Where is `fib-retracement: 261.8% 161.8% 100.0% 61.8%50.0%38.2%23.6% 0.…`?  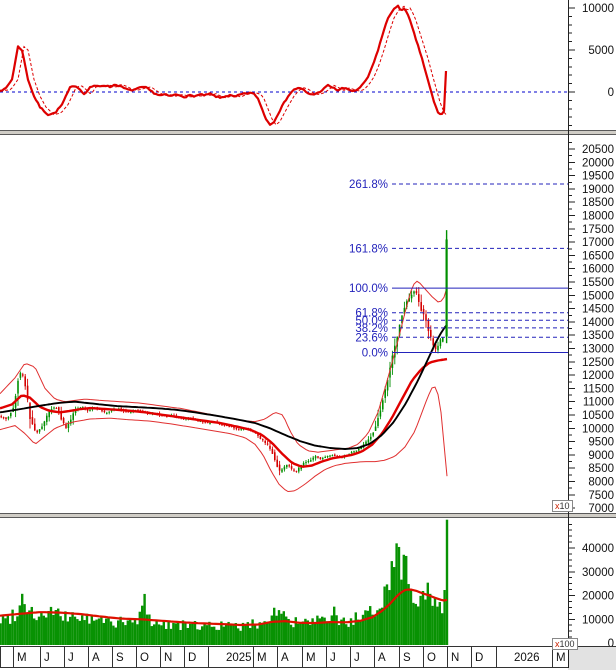 fib-retracement: 261.8% 161.8% 100.0% 61.8%50.0%38.2%23.6% 0.… is located at coordinates (458, 269).